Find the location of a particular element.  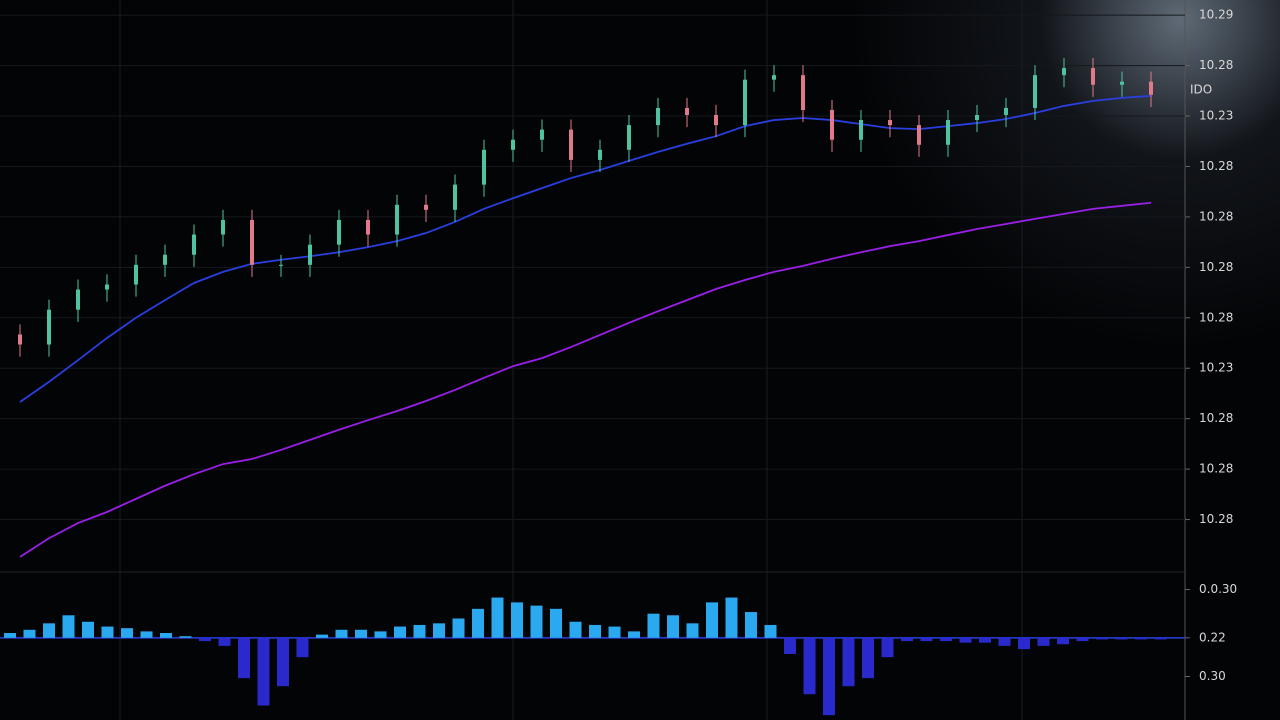

y-tick-label: 0.22 is located at coordinates (1212, 637).